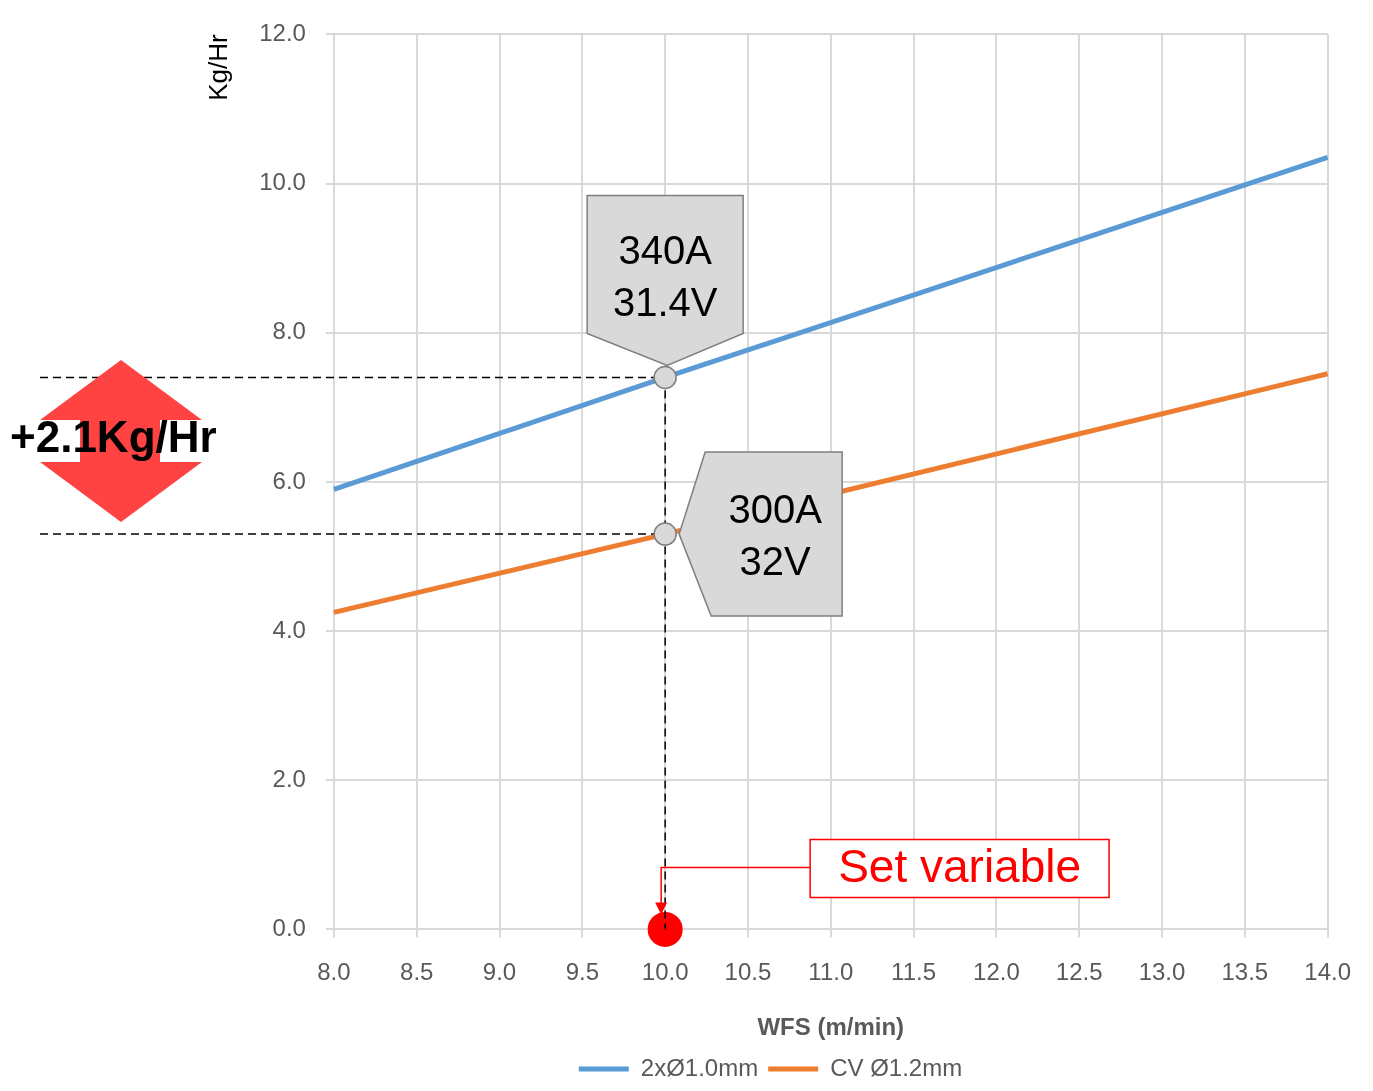 The image size is (1373, 1091). I want to click on x-tick-label: 14.0, so click(1327, 972).